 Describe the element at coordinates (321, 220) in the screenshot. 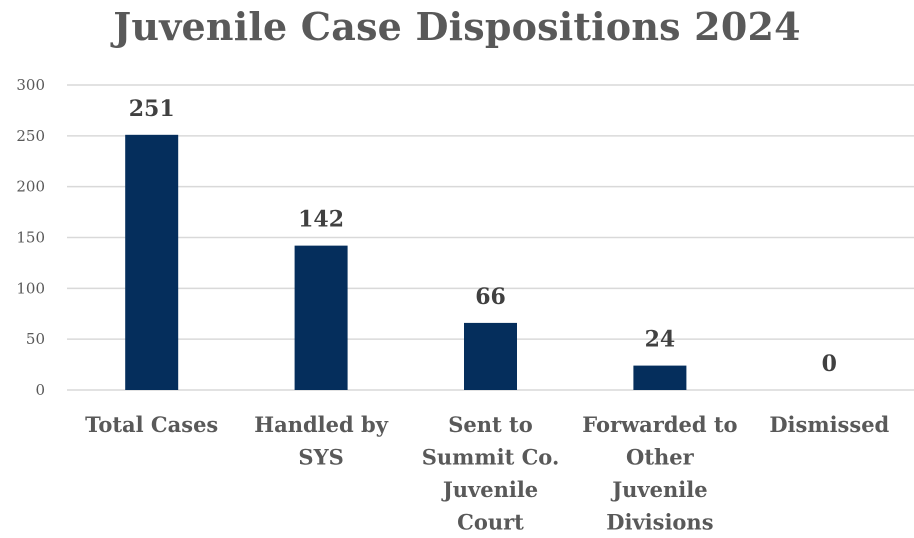

I see `data-label: 142` at that location.